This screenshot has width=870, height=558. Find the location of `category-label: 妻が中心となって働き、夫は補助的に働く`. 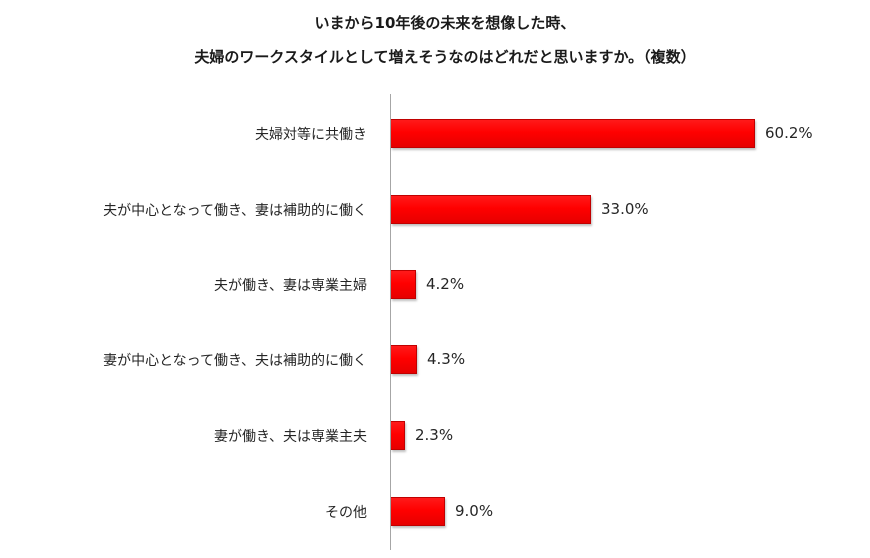

category-label: 妻が中心となって働き、夫は補助的に働く is located at coordinates (235, 361).